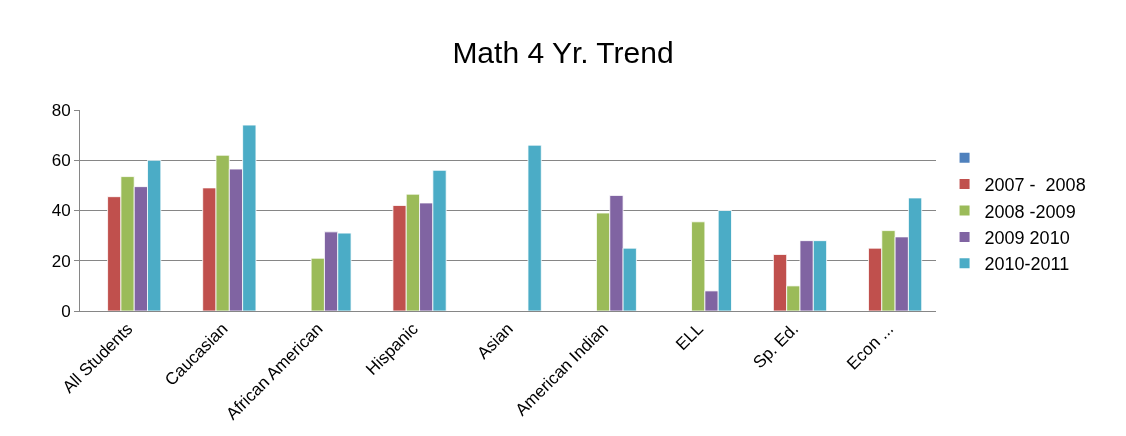 The image size is (1126, 436). I want to click on y-tick-label: 60, so click(61, 161).